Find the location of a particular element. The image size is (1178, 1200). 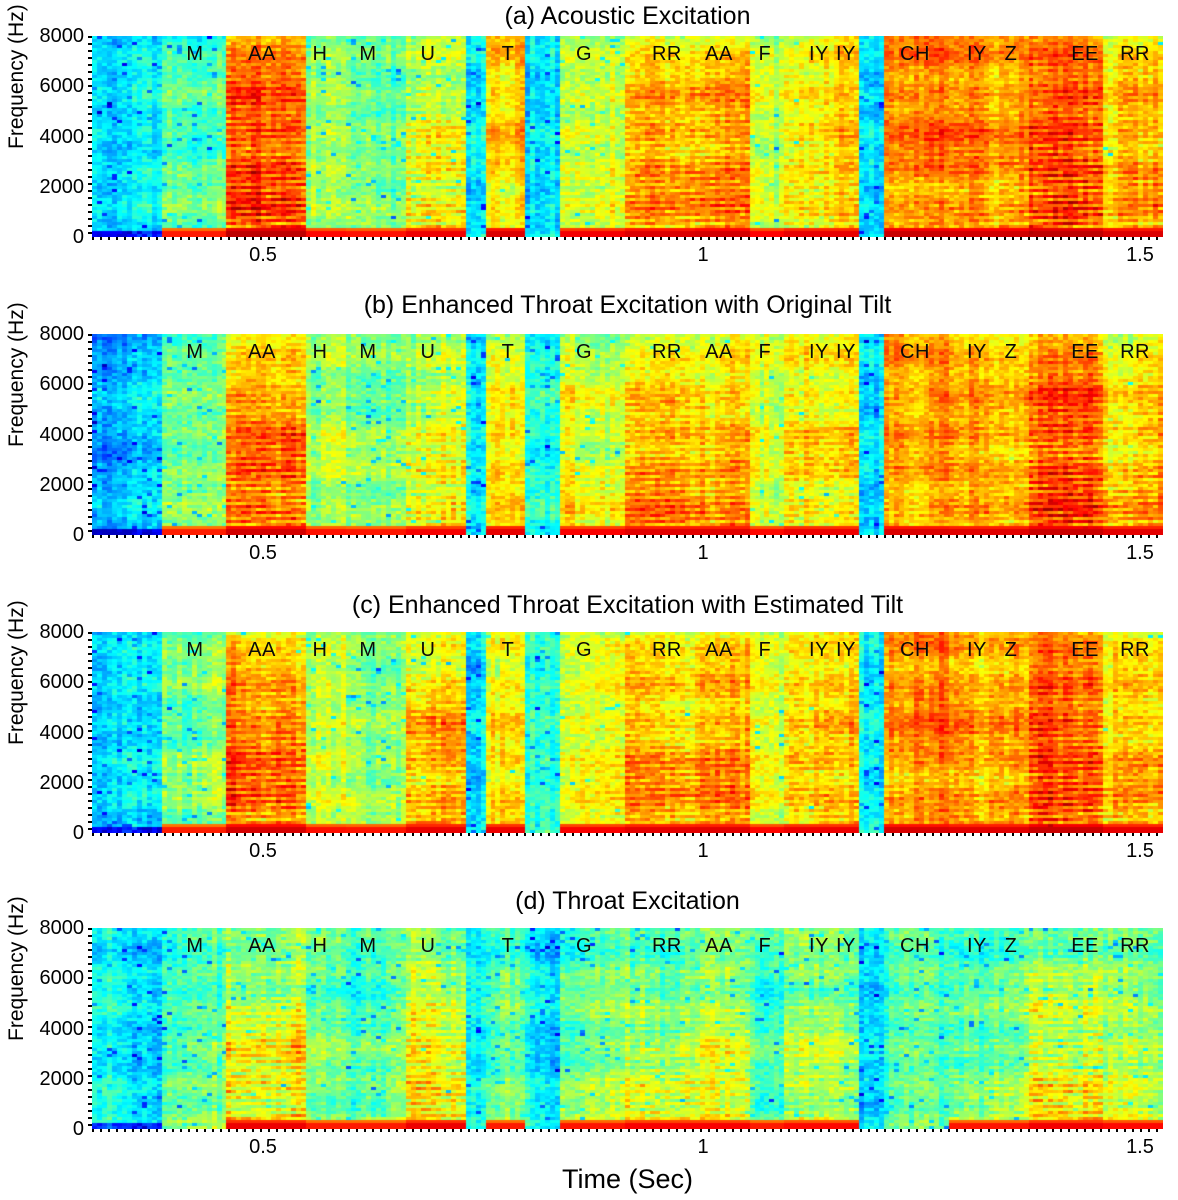

x-axis-label: Time (Sec) is located at coordinates (627, 1179).